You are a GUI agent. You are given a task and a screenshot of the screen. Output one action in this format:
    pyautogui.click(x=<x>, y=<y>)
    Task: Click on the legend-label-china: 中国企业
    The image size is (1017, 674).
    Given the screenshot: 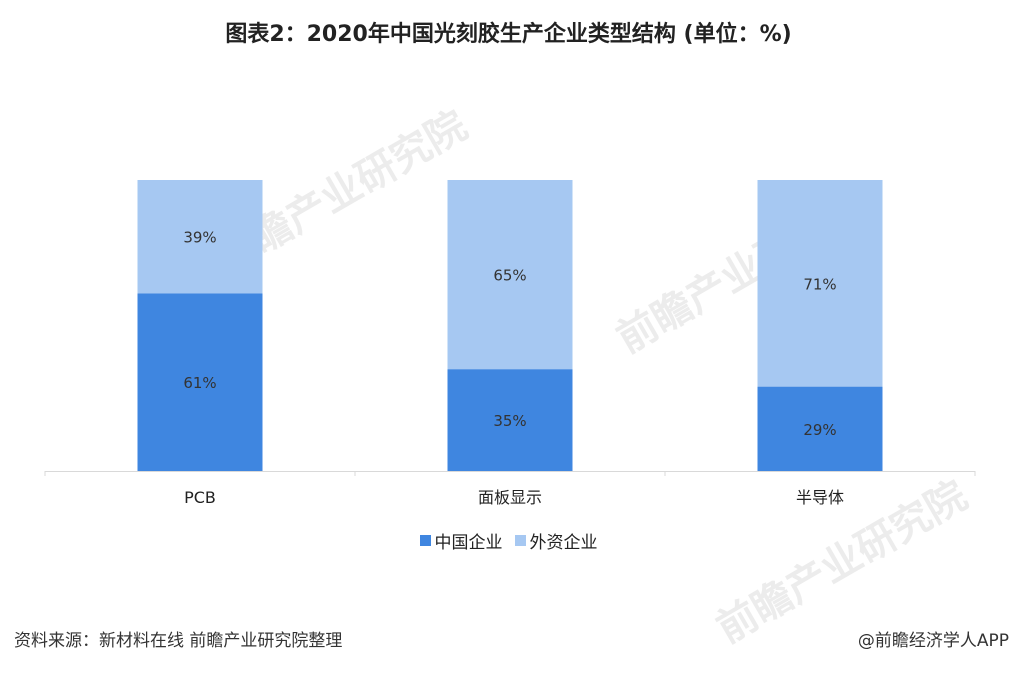 What is the action you would take?
    pyautogui.click(x=468, y=543)
    